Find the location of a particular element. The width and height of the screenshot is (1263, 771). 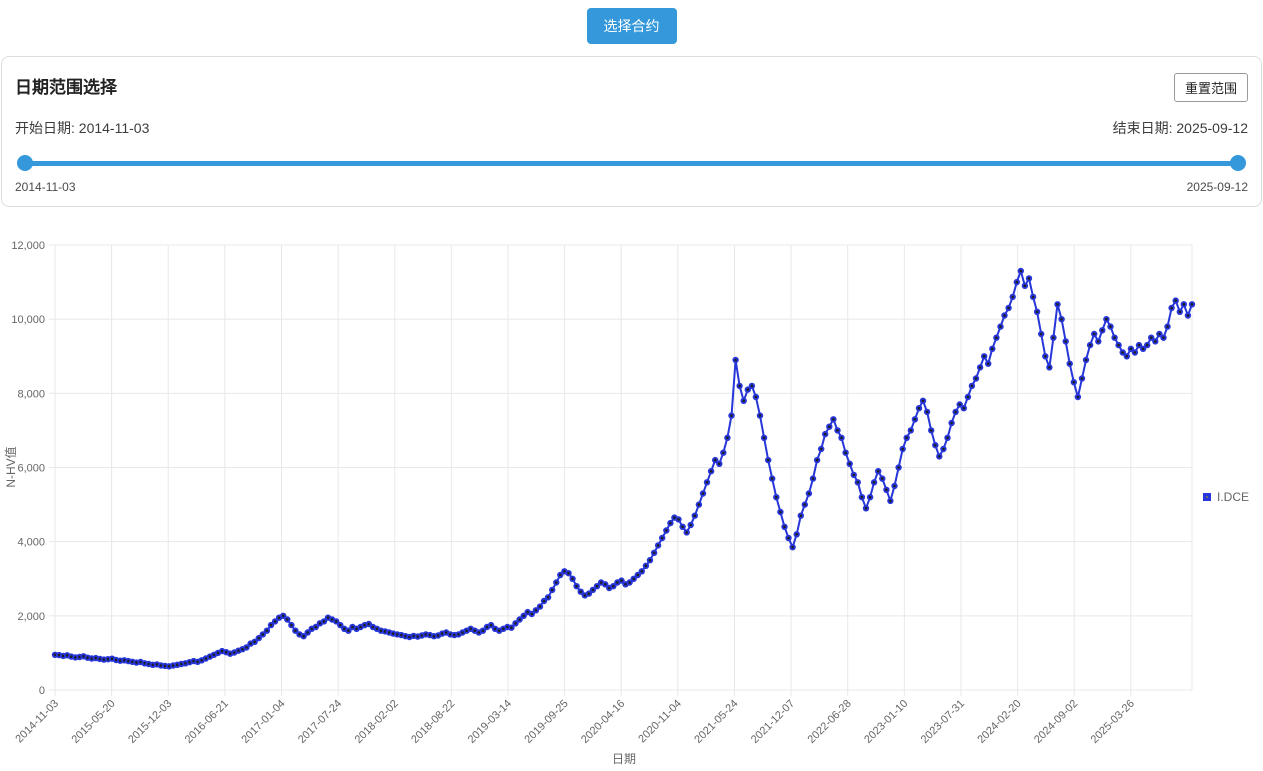

slider-track is located at coordinates (631, 163).